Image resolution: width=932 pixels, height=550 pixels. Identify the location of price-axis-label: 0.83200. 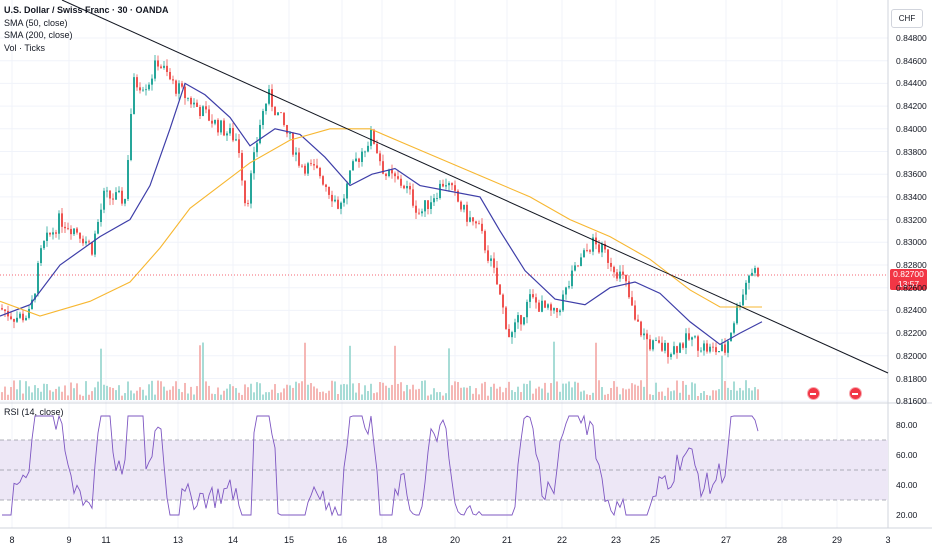
(911, 219).